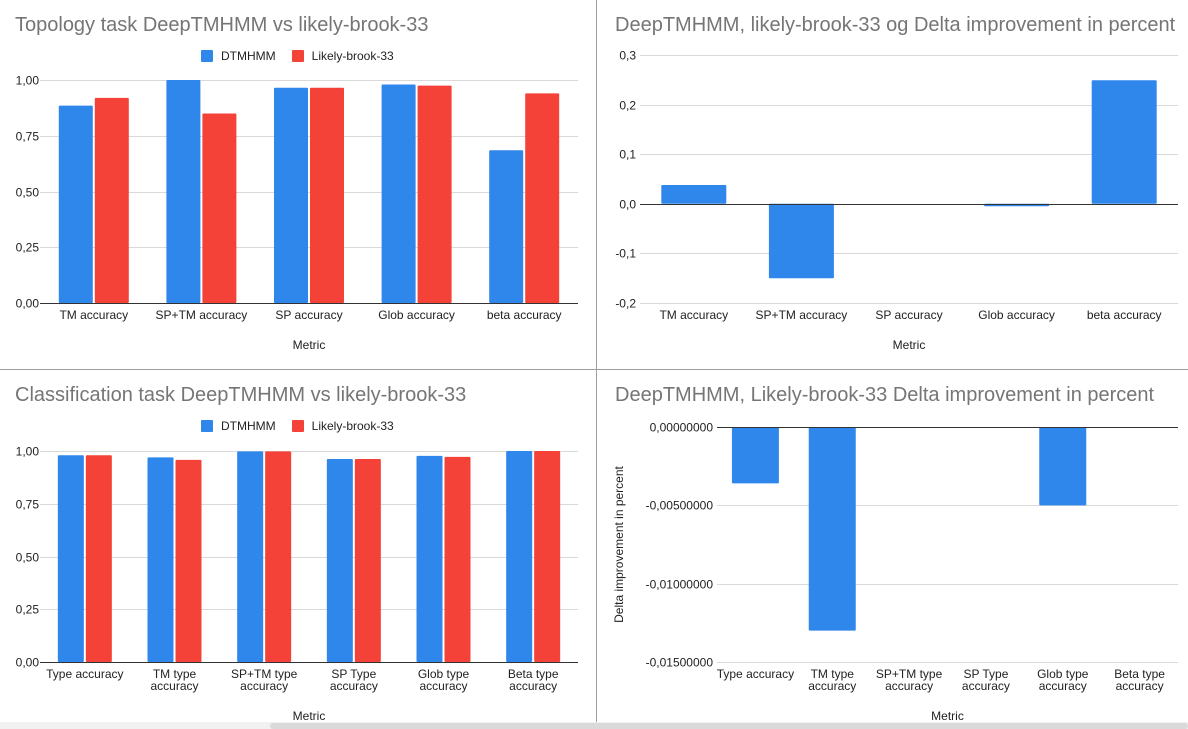 Image resolution: width=1188 pixels, height=729 pixels. What do you see at coordinates (627, 205) in the screenshot?
I see `y-tick-label: 0,0` at bounding box center [627, 205].